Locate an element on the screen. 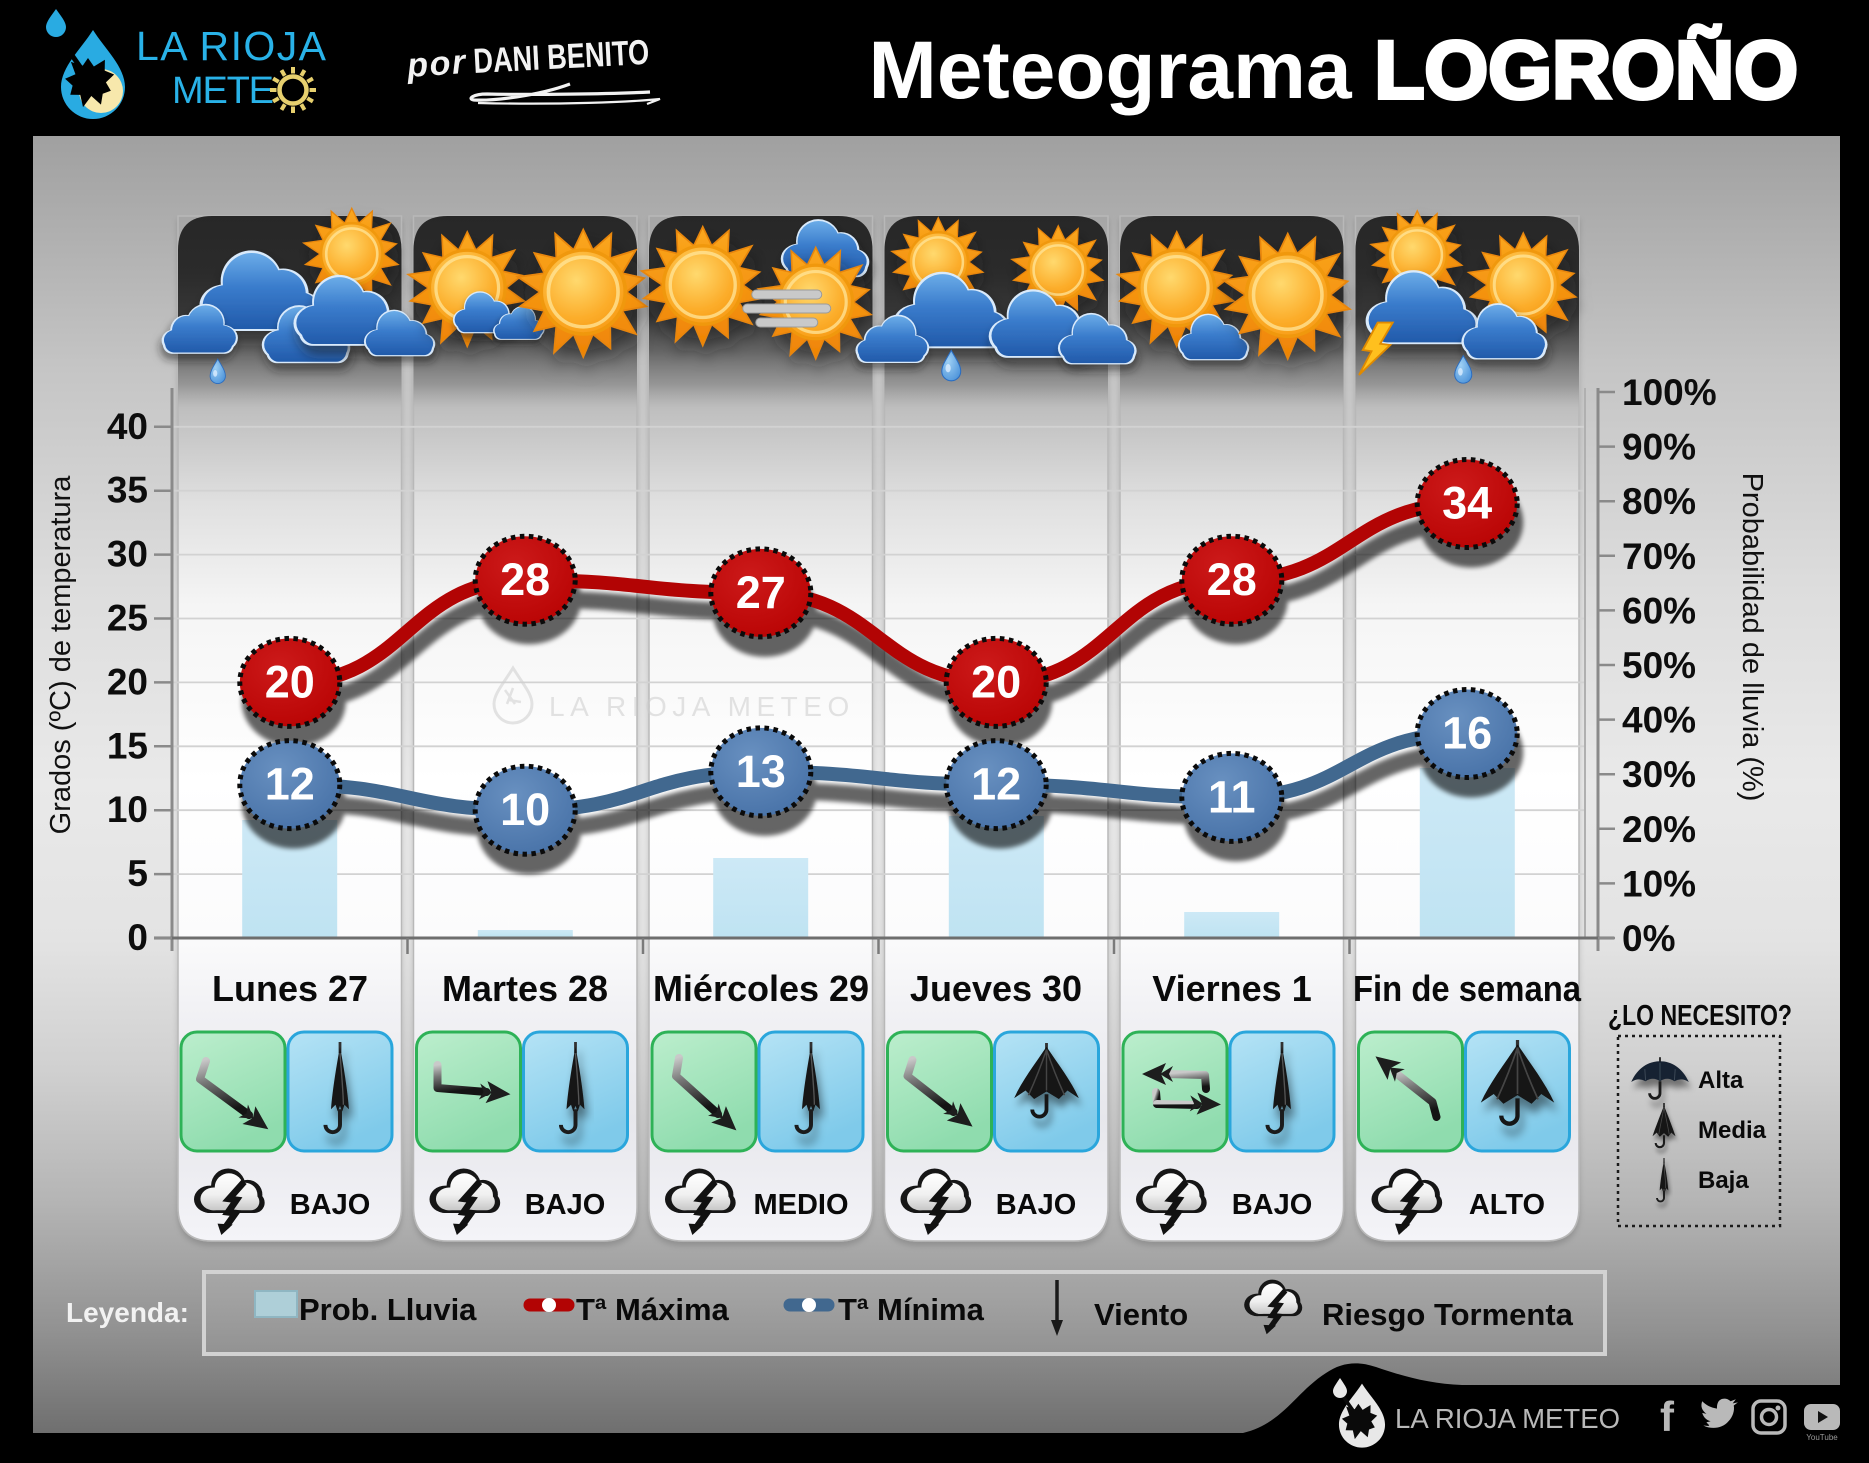 This screenshot has height=1463, width=1869. svg-text: Grados (ºC) de temperatura is located at coordinates (61, 655).